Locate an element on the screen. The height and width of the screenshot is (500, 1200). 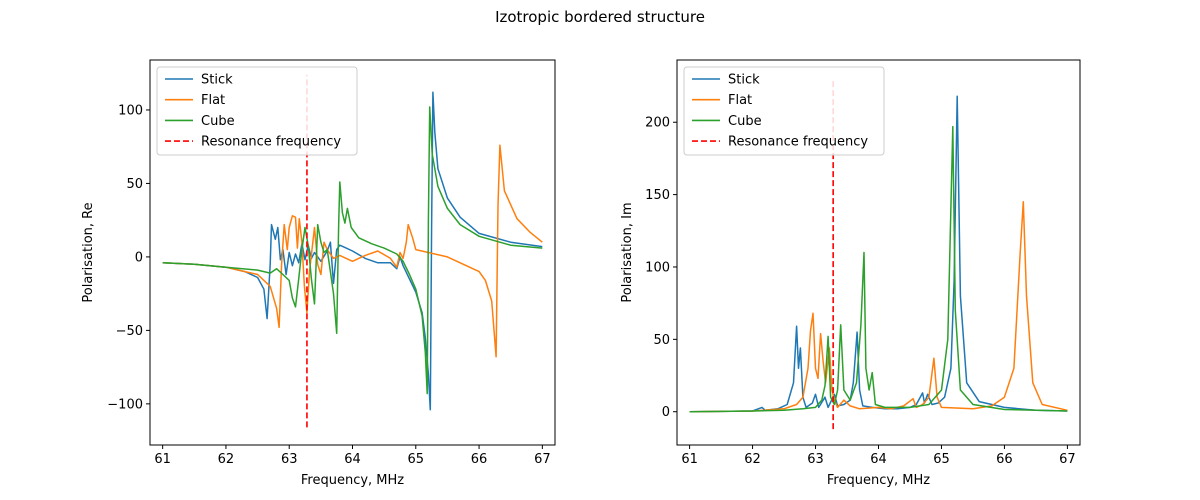
y-tick-label: 200 is located at coordinates (657, 123).